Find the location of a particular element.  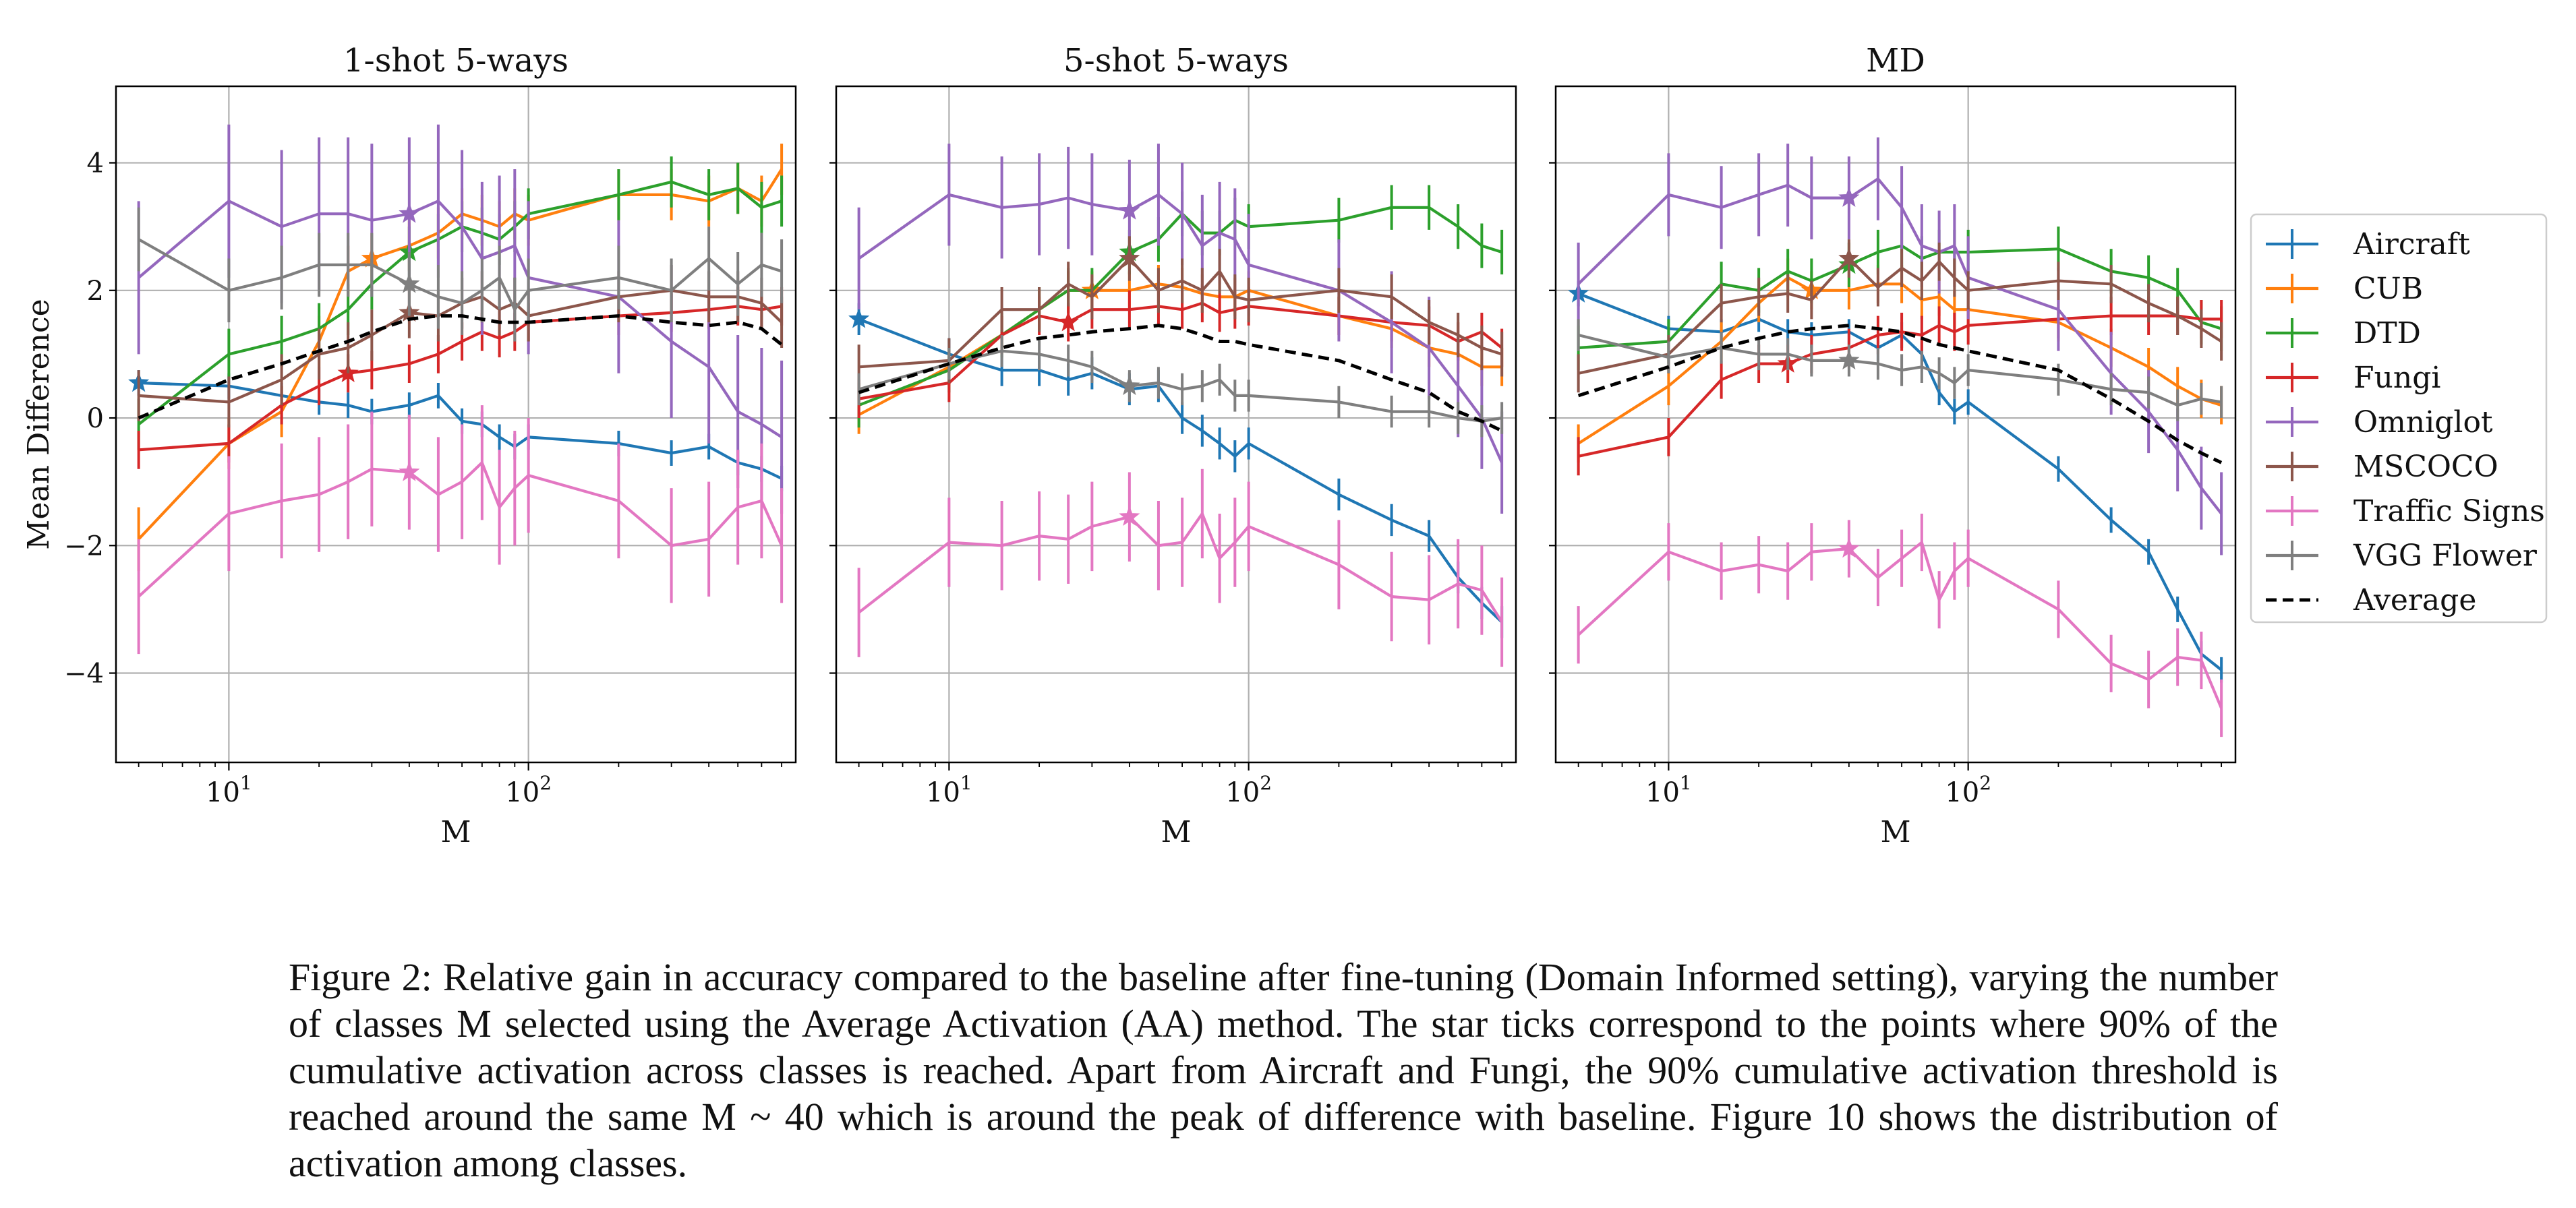

panel-title: 1-shot 5-ways is located at coordinates (455, 61).